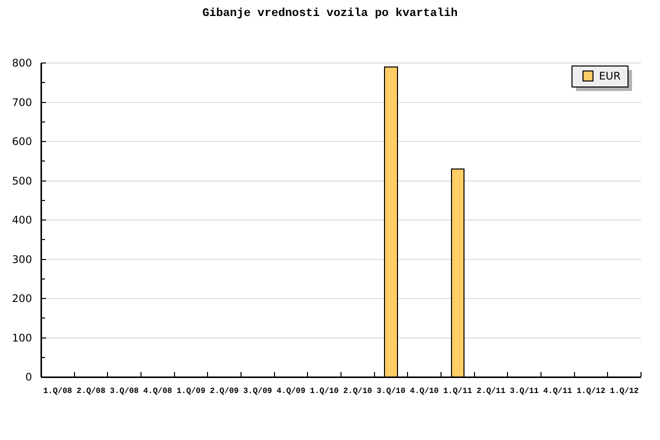  Describe the element at coordinates (491, 391) in the screenshot. I see `x-tick-label: 2.Q/11` at that location.